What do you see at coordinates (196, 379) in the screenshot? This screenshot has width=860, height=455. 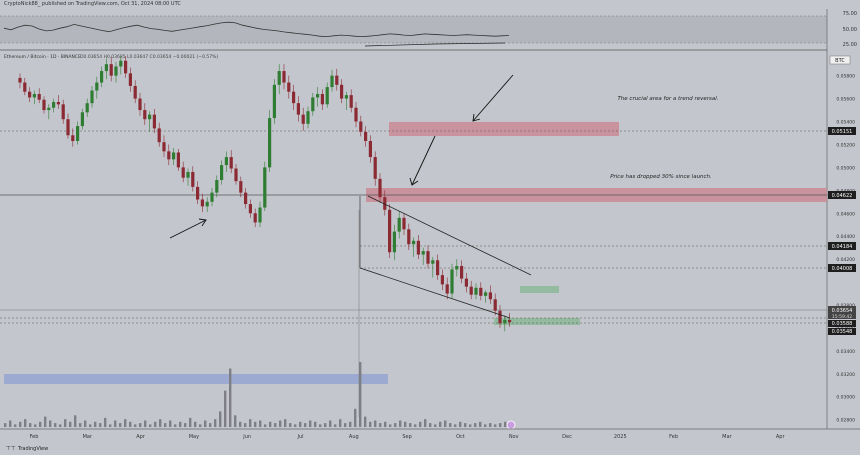 I see `volume-zone` at bounding box center [196, 379].